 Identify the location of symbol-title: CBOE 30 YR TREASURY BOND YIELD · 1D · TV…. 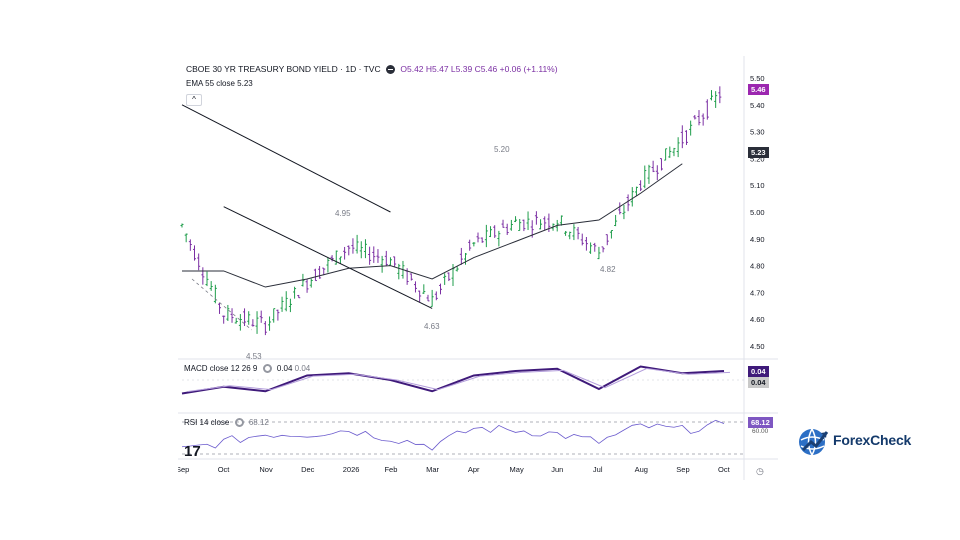
(283, 69).